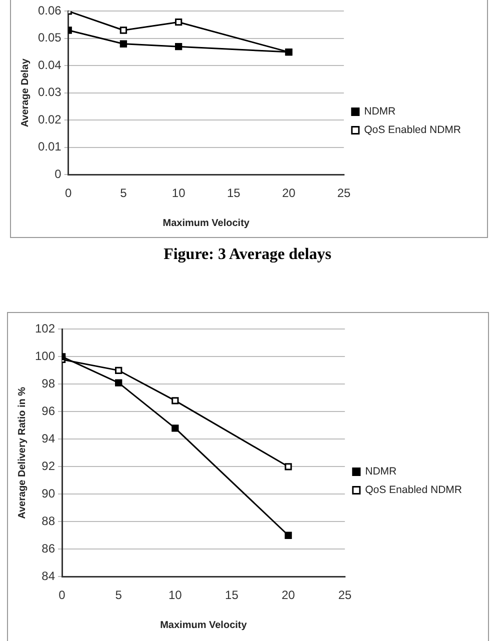 The width and height of the screenshot is (495, 641). Describe the element at coordinates (49, 575) in the screenshot. I see `y-tick-label: 84` at that location.